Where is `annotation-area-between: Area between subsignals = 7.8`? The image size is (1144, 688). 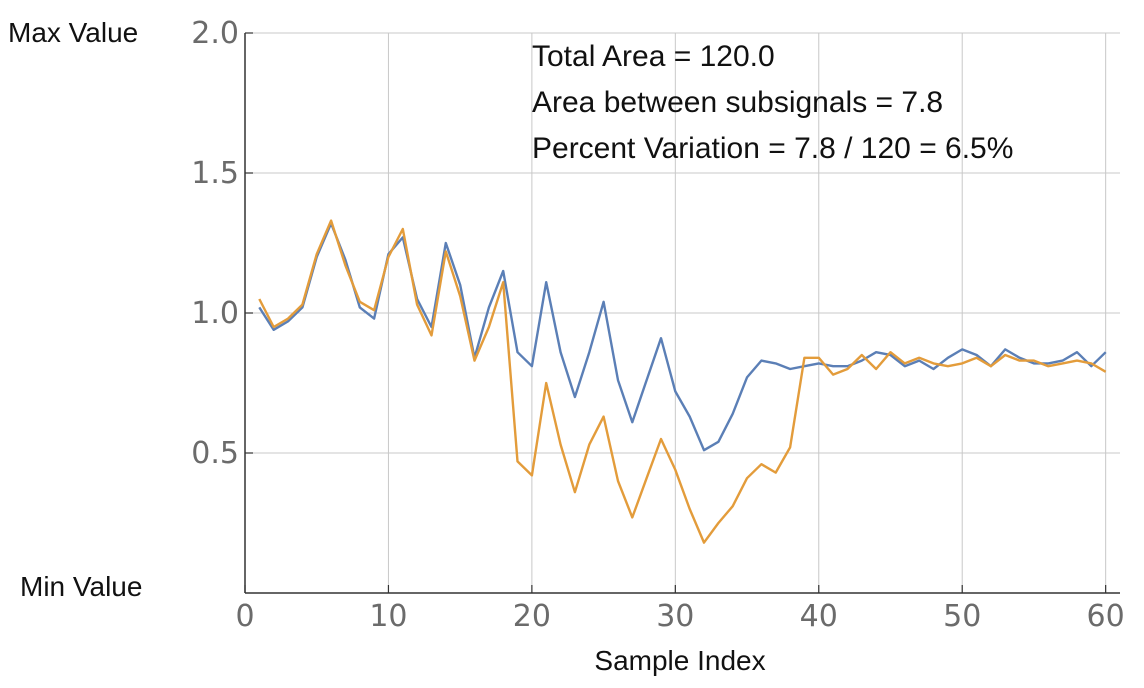 annotation-area-between: Area between subsignals = 7.8 is located at coordinates (737, 102).